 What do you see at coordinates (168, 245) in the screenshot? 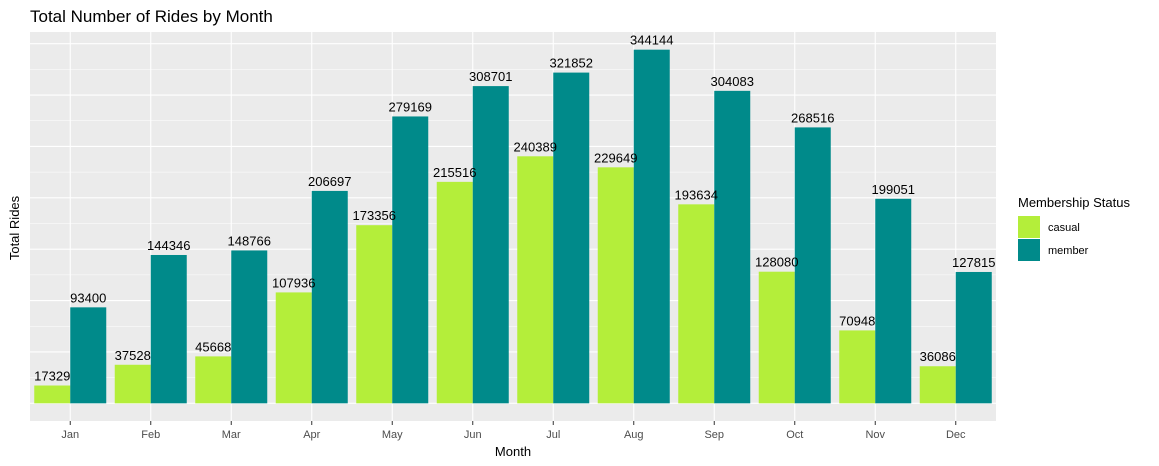
I see `data-label-member-feb: 144346` at bounding box center [168, 245].